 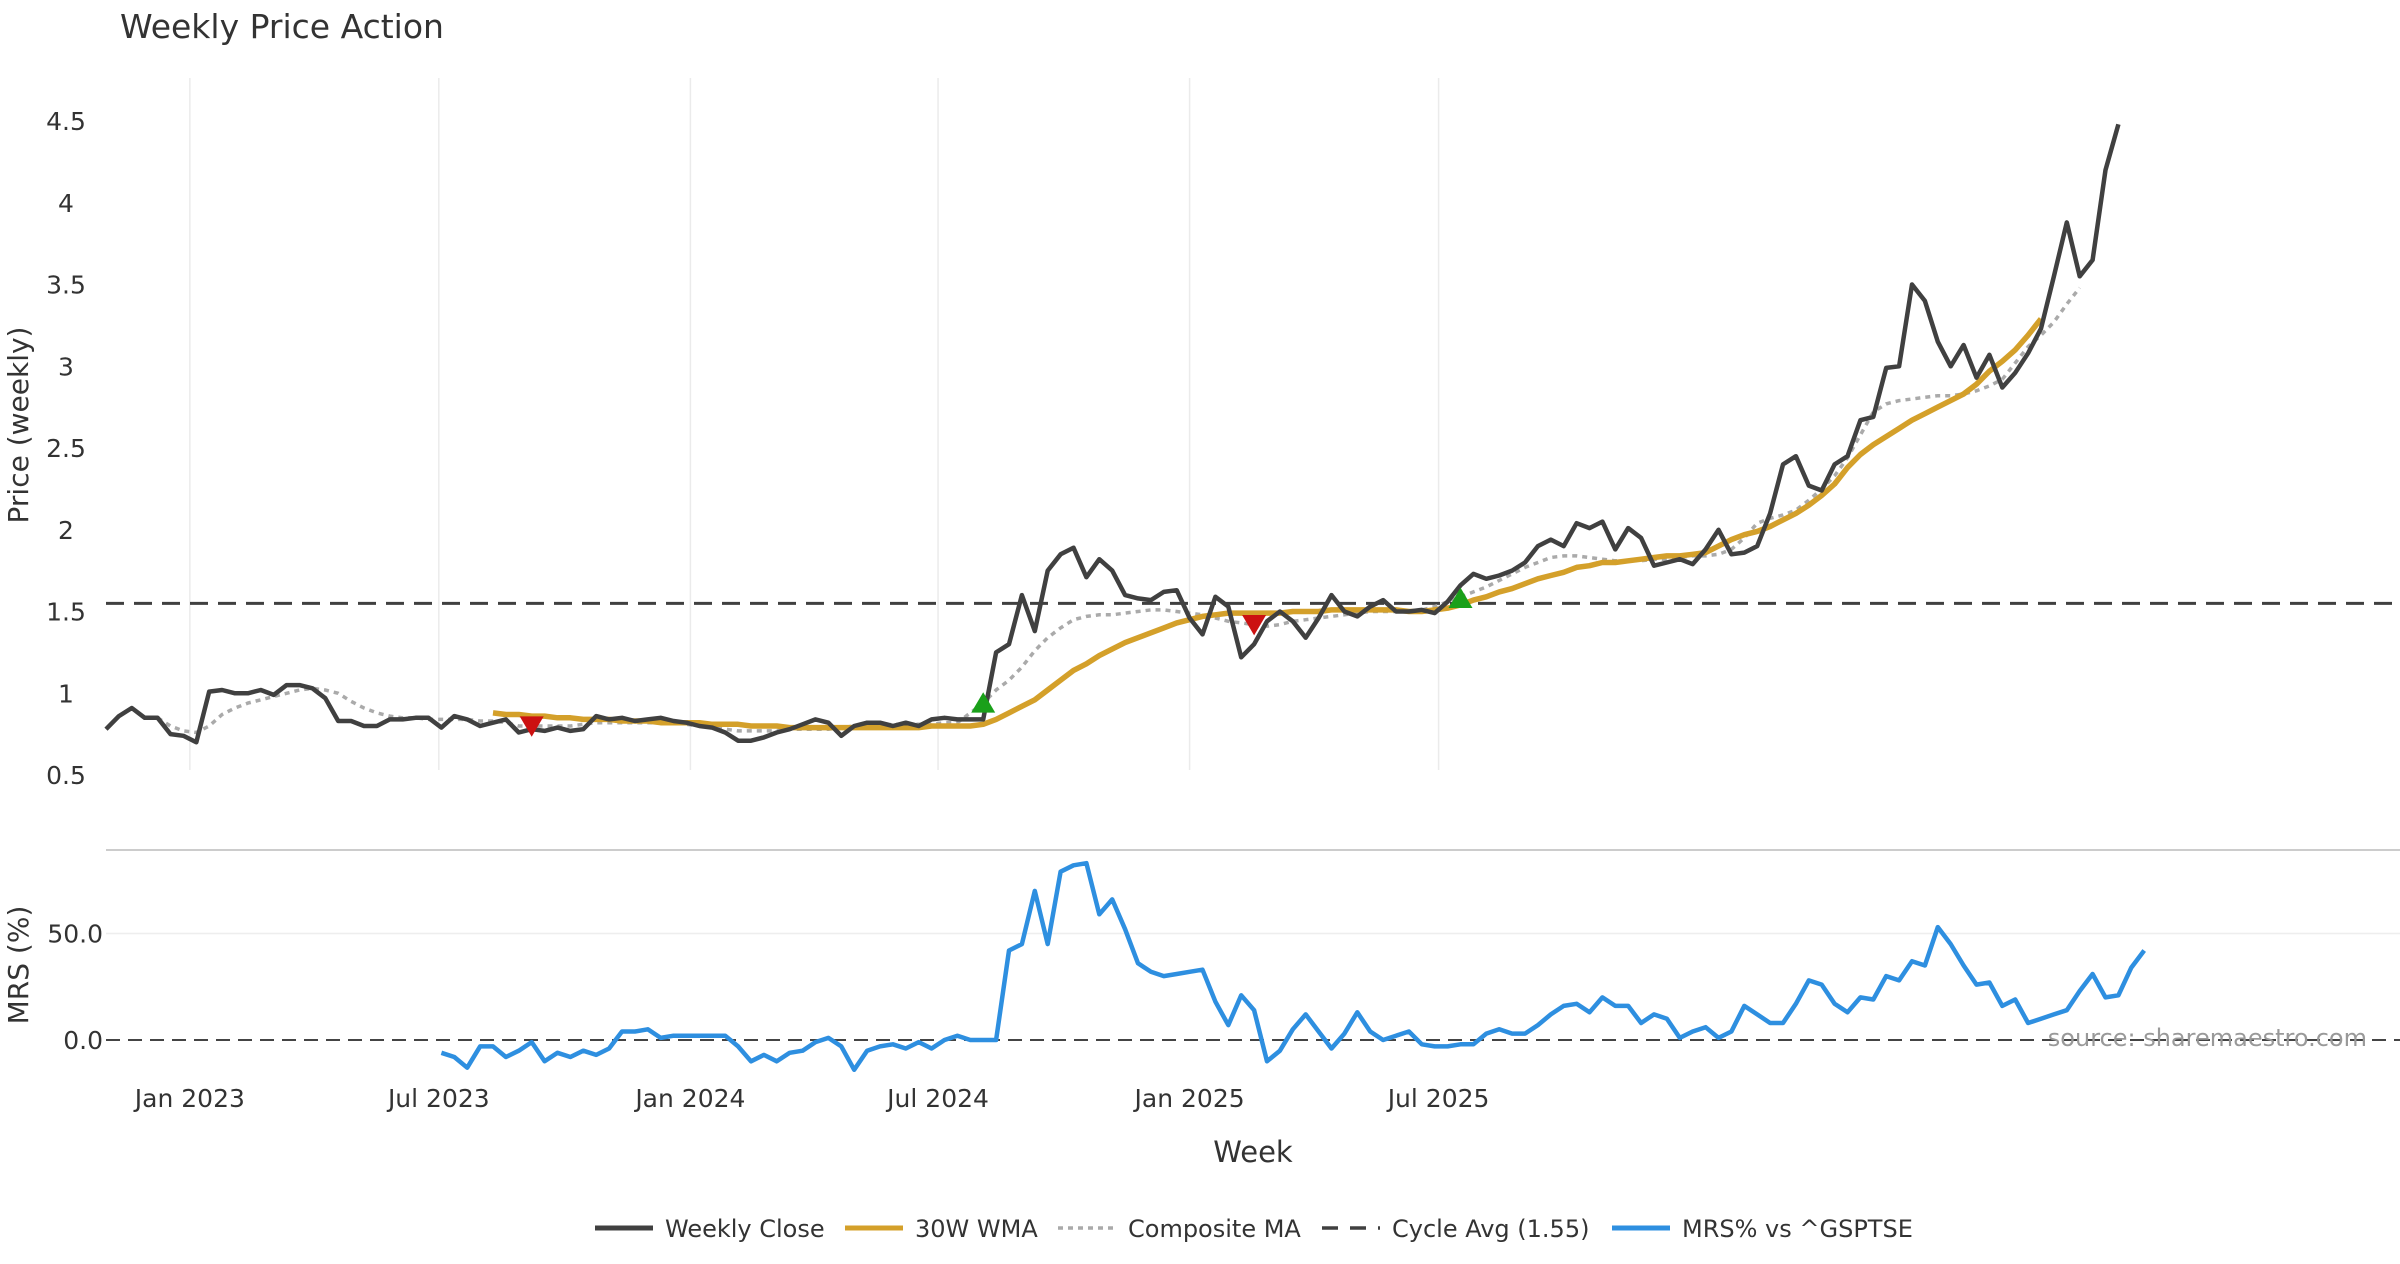 What do you see at coordinates (1214, 1229) in the screenshot?
I see `legend-label: Composite MA` at bounding box center [1214, 1229].